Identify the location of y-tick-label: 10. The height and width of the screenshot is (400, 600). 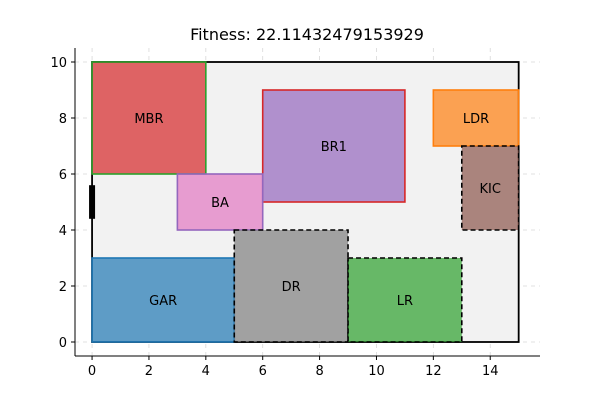
(58, 63).